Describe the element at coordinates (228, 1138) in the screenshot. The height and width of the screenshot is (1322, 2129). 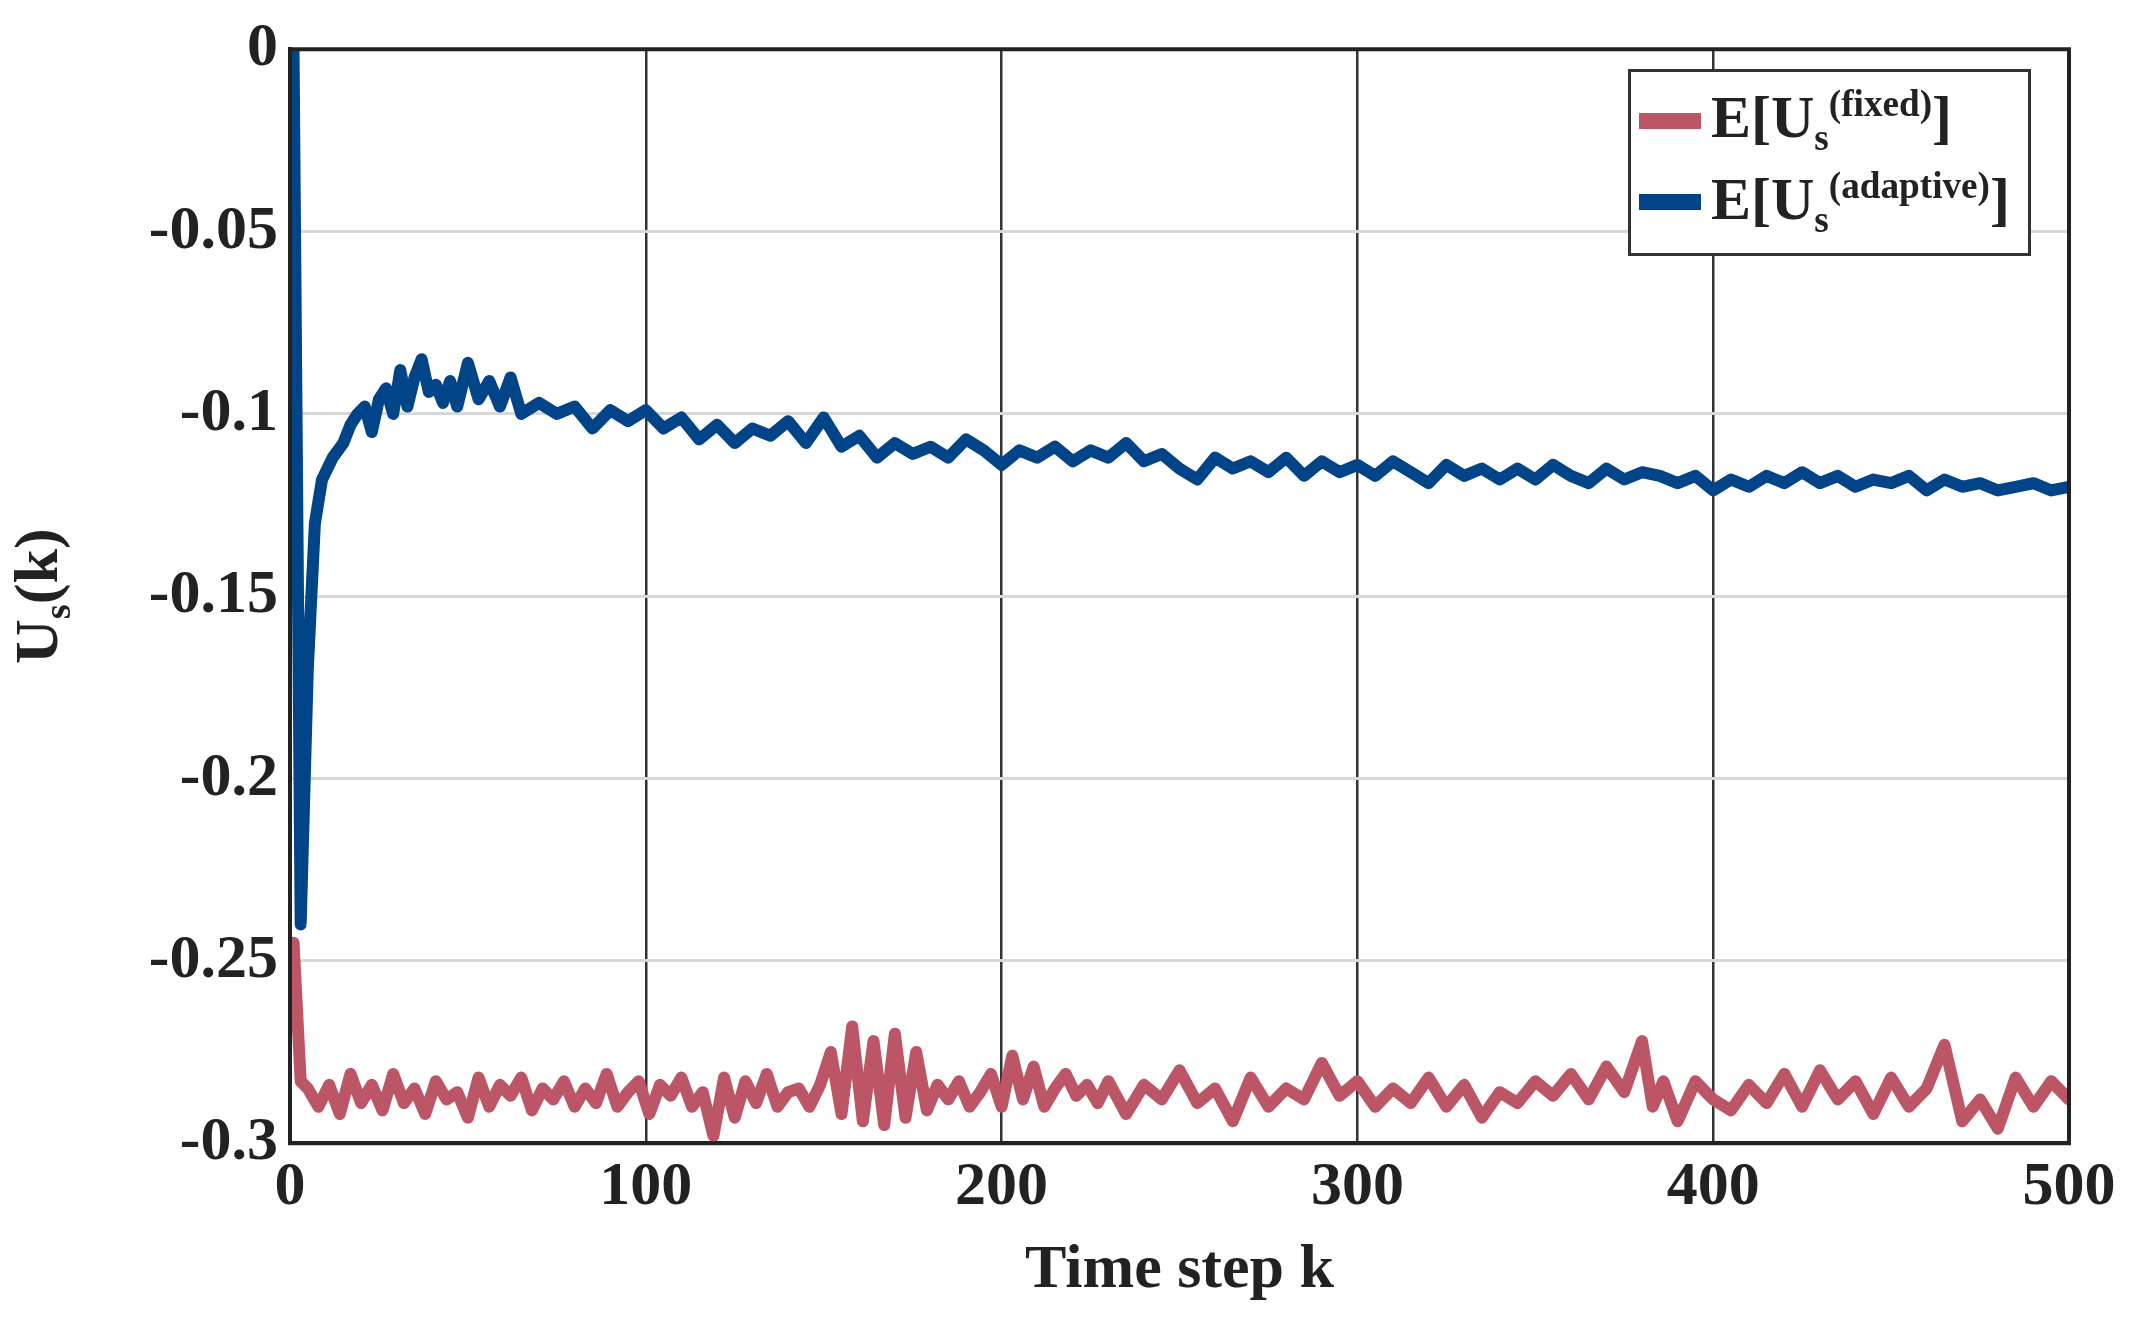
I see `y-tick-label: -0.3` at that location.